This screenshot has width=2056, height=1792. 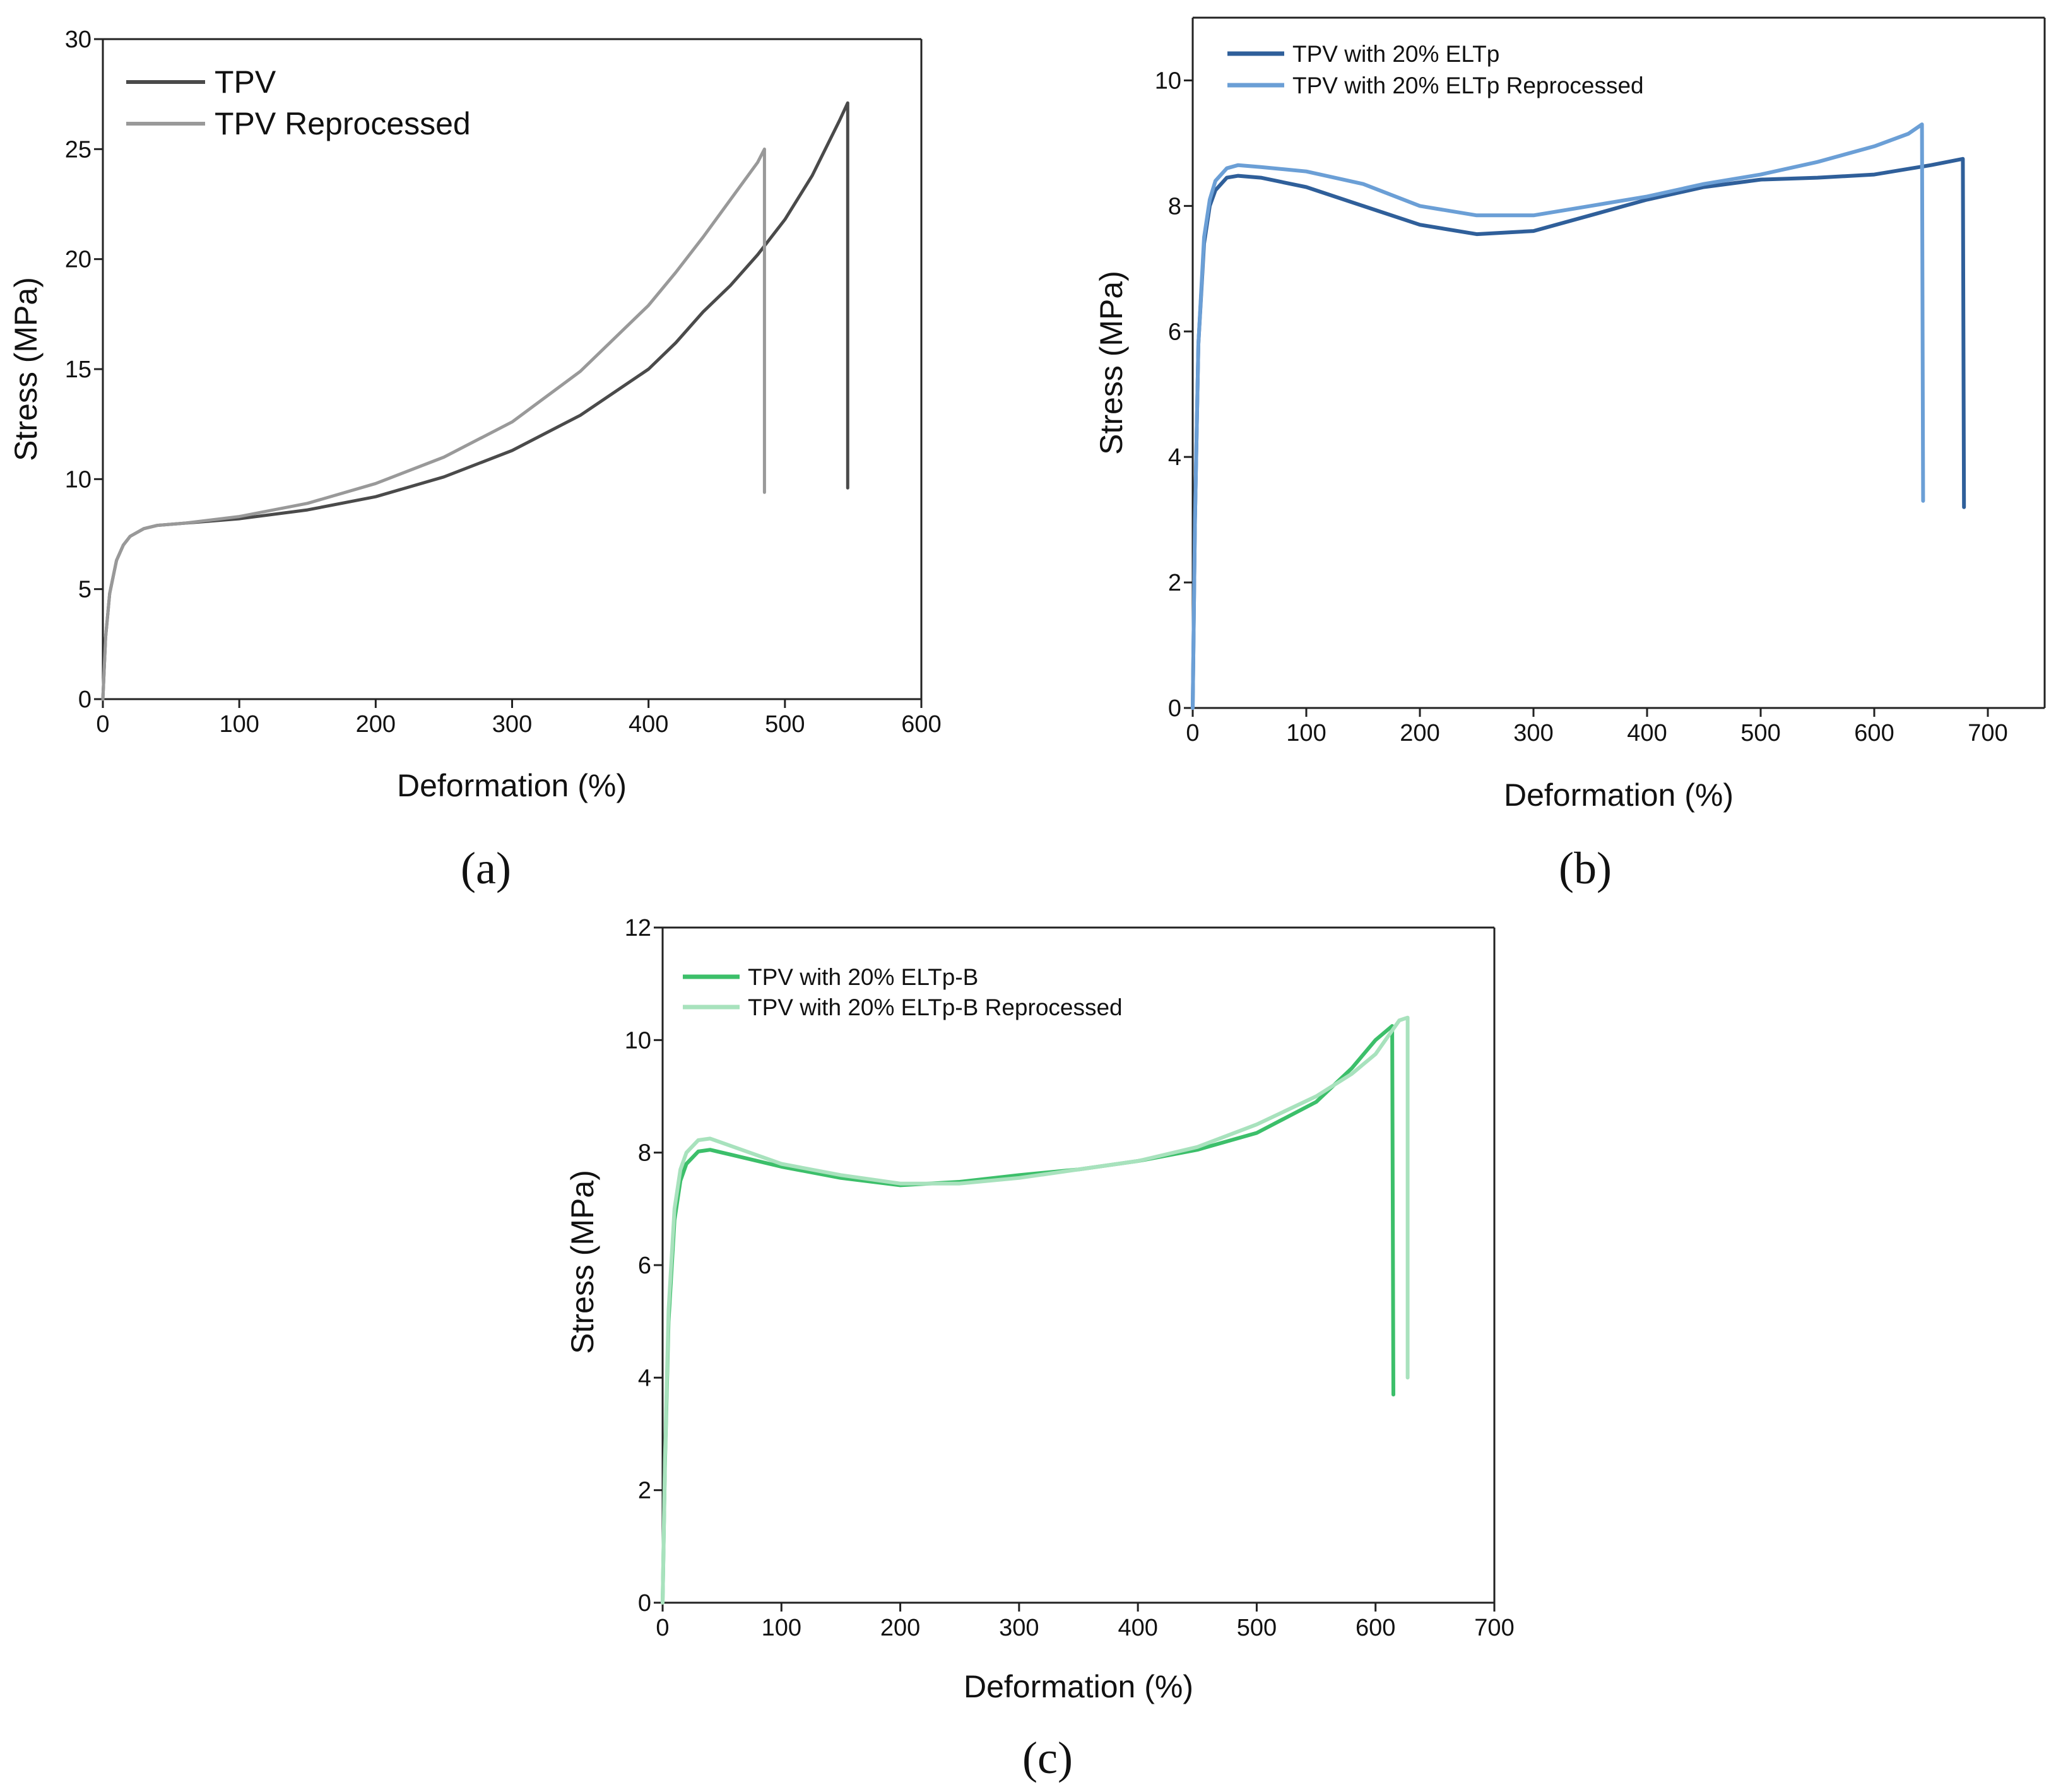 What do you see at coordinates (1111, 363) in the screenshot?
I see `panel-b-y-axis-label: Stress (MPa)` at bounding box center [1111, 363].